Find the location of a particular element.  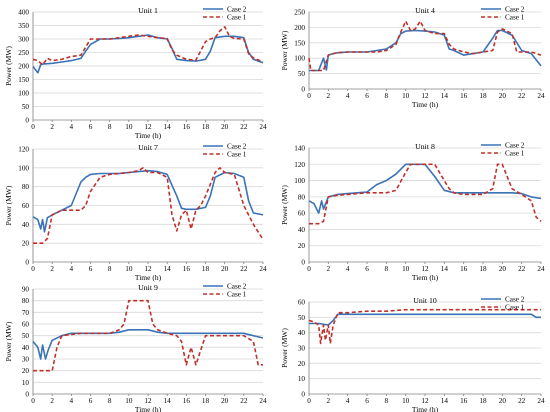

y-tick-label: 90 is located at coordinates (26, 290).